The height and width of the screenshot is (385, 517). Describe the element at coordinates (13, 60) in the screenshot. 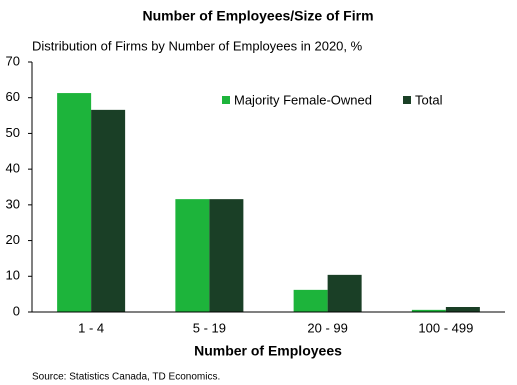

I see `y-tick-label: 70` at that location.